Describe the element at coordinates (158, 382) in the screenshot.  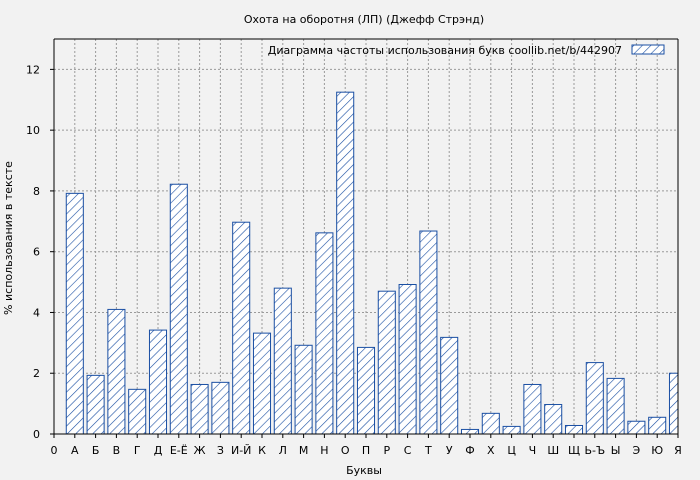
I see `bar-Д` at that location.